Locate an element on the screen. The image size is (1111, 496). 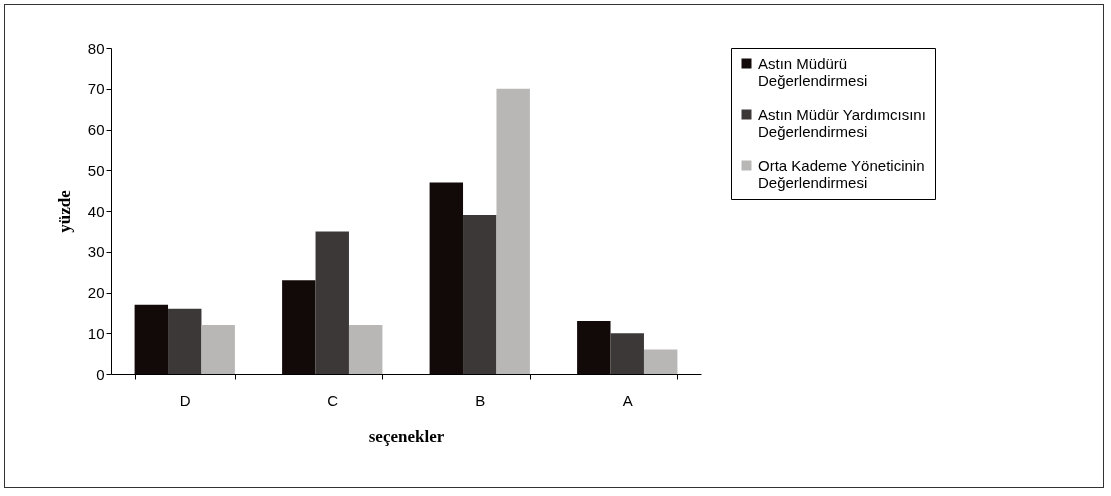
y-tick-label: 0 is located at coordinates (100, 374).